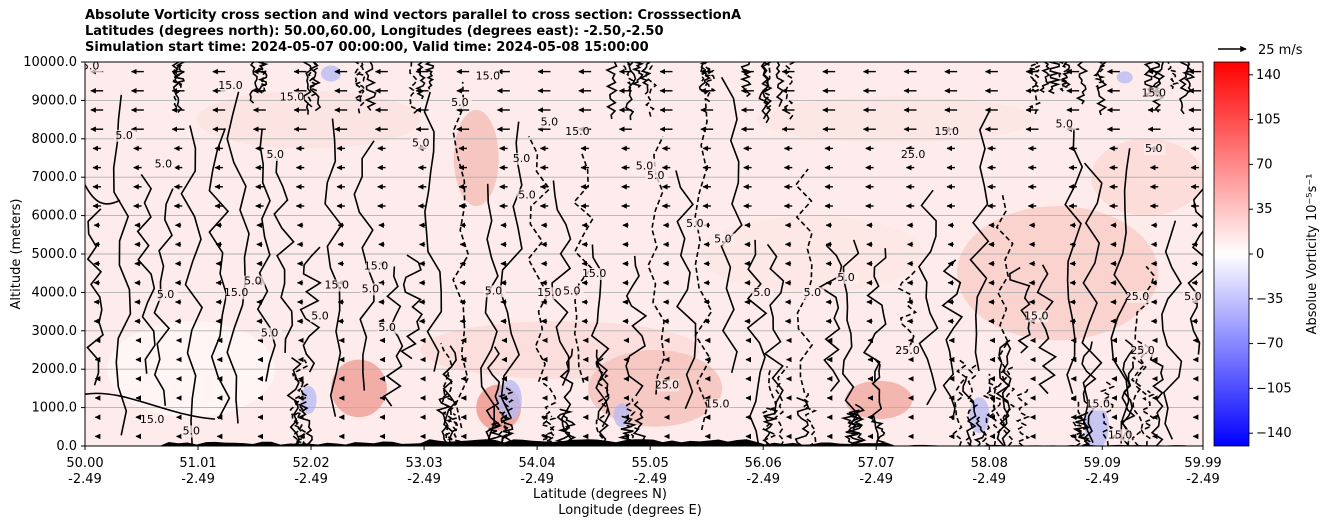 Image resolution: width=1332 pixels, height=526 pixels. Describe the element at coordinates (1280, 50) in the screenshot. I see `vector-key-label: 25 m/s` at that location.